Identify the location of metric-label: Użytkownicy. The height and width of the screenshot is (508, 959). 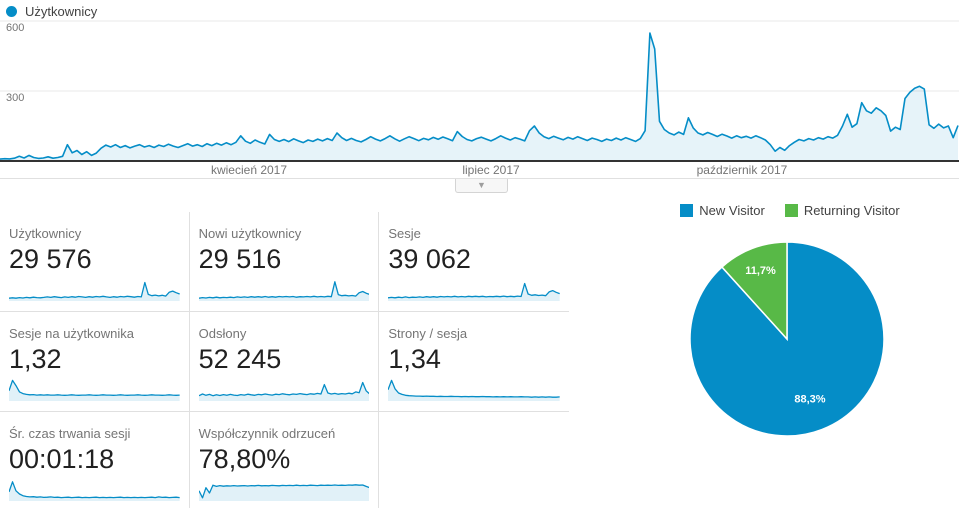
(45, 233).